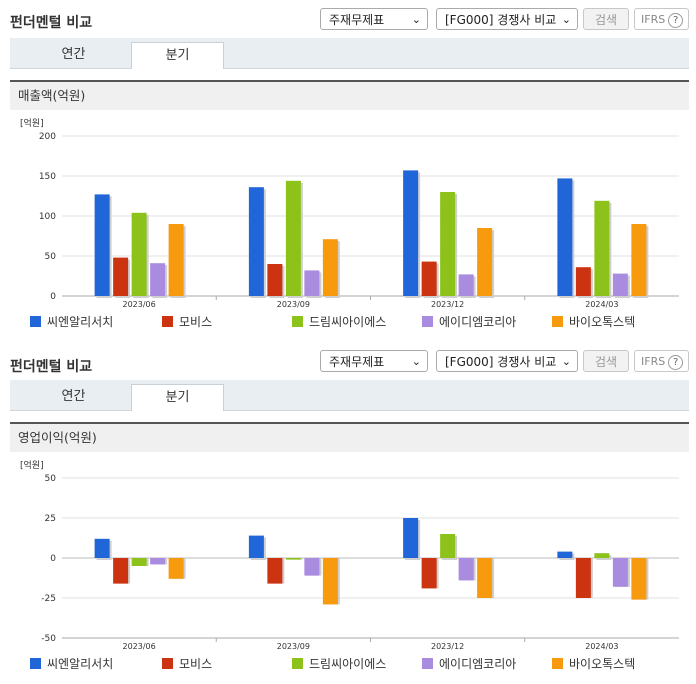 The width and height of the screenshot is (696, 684). I want to click on y-tick-label: 200, so click(47, 137).